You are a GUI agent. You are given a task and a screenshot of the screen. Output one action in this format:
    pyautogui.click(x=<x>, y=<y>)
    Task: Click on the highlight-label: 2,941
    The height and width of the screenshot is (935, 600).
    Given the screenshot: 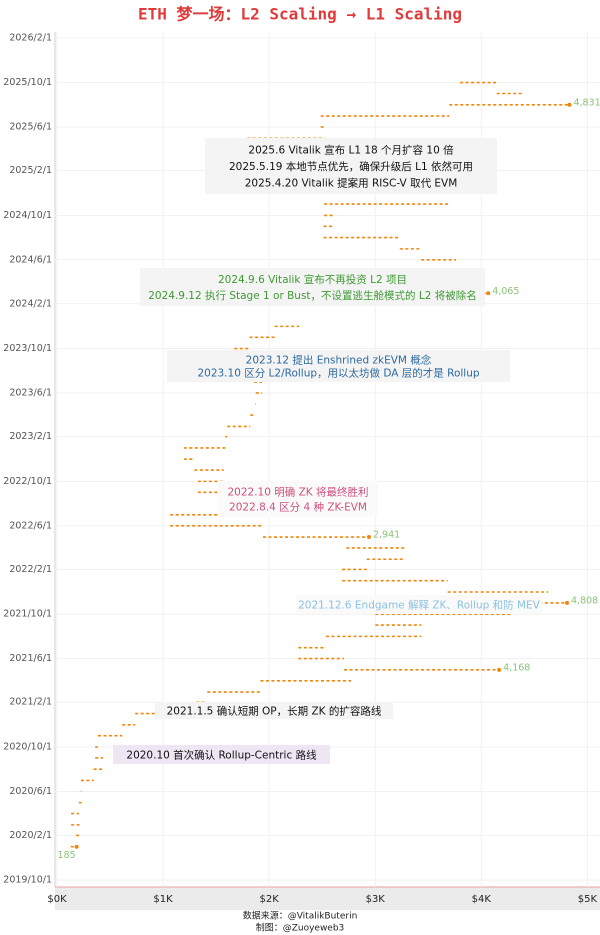 What is the action you would take?
    pyautogui.click(x=386, y=535)
    